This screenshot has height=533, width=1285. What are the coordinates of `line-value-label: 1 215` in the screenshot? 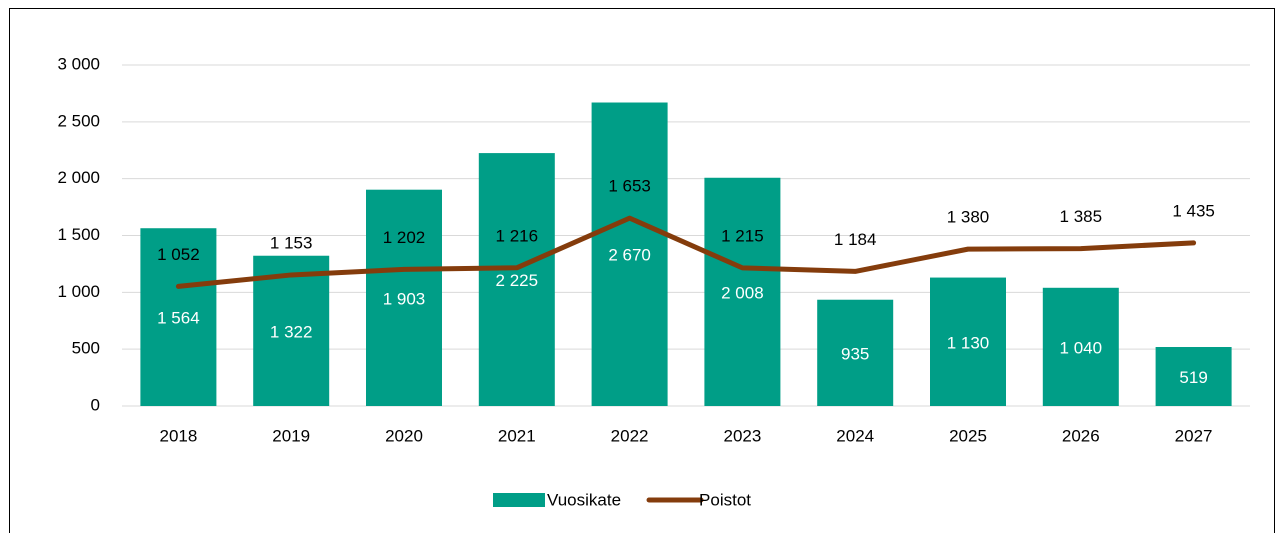 It's located at (742, 235).